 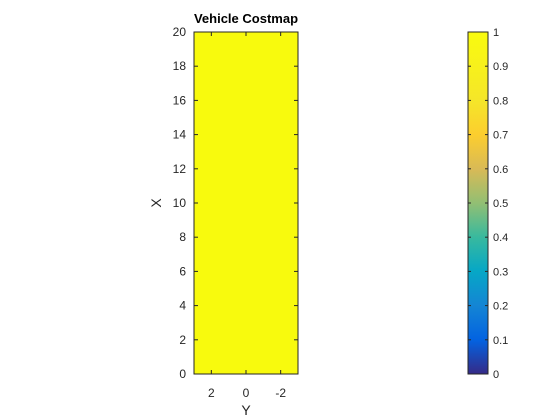 What do you see at coordinates (180, 66) in the screenshot?
I see `y-tick-label: 18` at bounding box center [180, 66].